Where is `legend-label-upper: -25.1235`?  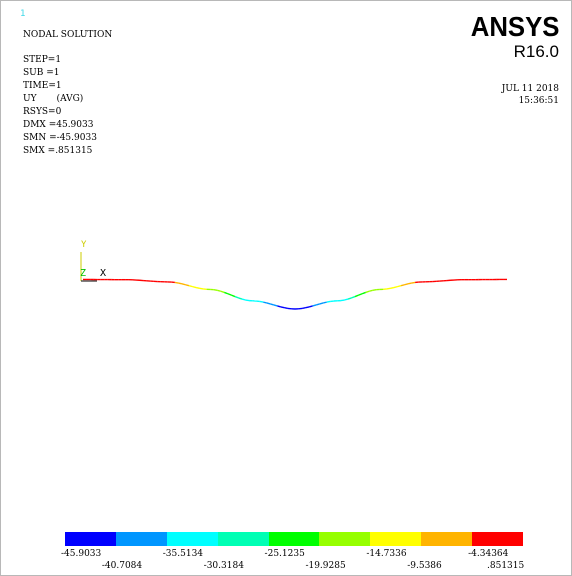 legend-label-upper: -25.1235 is located at coordinates (284, 554).